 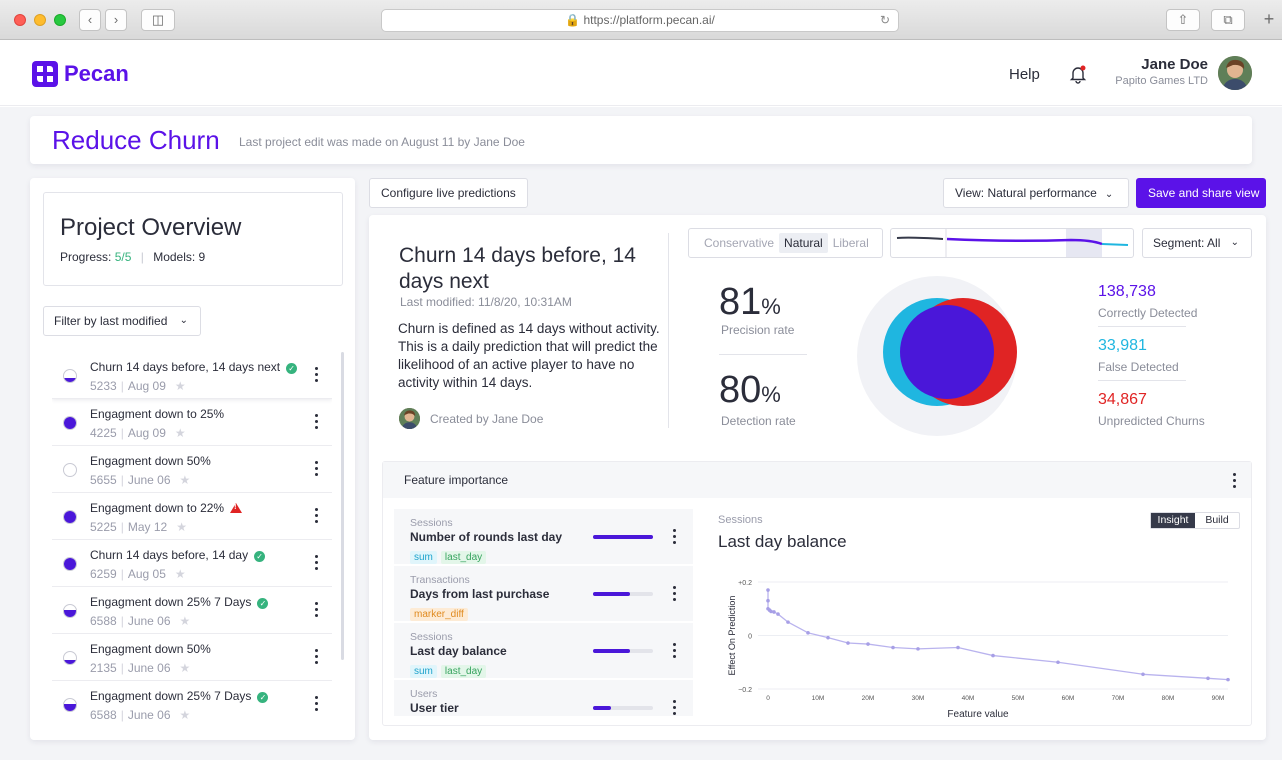 What do you see at coordinates (45, 74) in the screenshot?
I see `pecan-logo-icon` at bounding box center [45, 74].